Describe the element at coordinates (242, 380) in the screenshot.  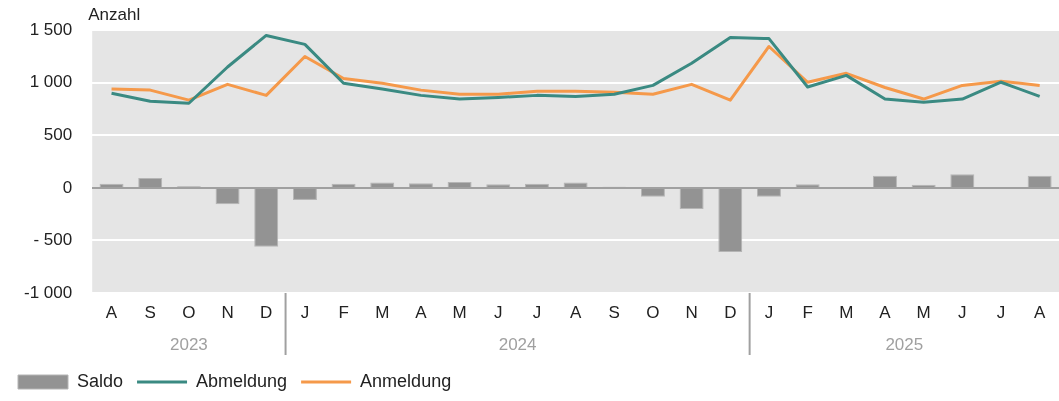
I see `legend-label: Abmeldung` at that location.